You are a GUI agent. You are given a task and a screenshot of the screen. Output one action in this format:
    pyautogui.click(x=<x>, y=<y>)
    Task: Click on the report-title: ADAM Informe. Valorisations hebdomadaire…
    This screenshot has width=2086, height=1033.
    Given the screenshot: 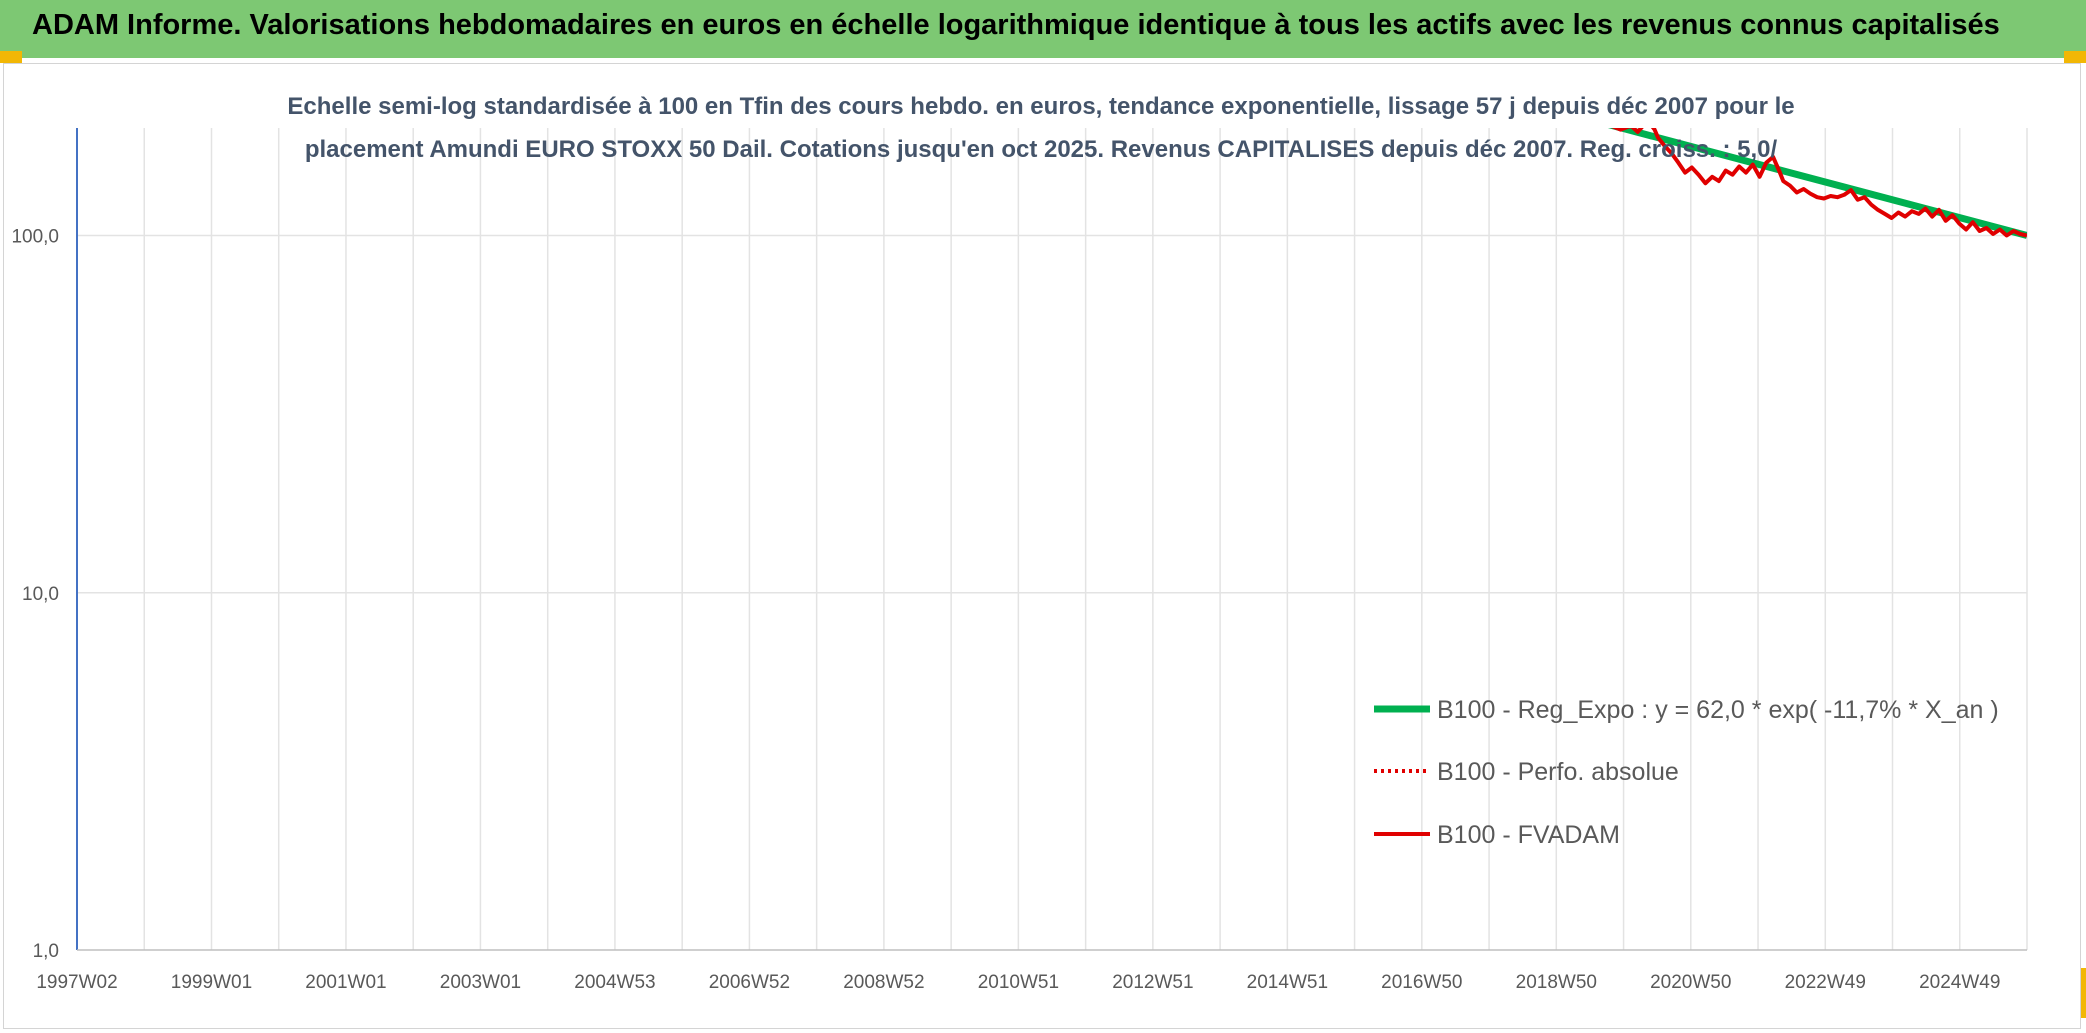 What is the action you would take?
    pyautogui.click(x=1016, y=25)
    